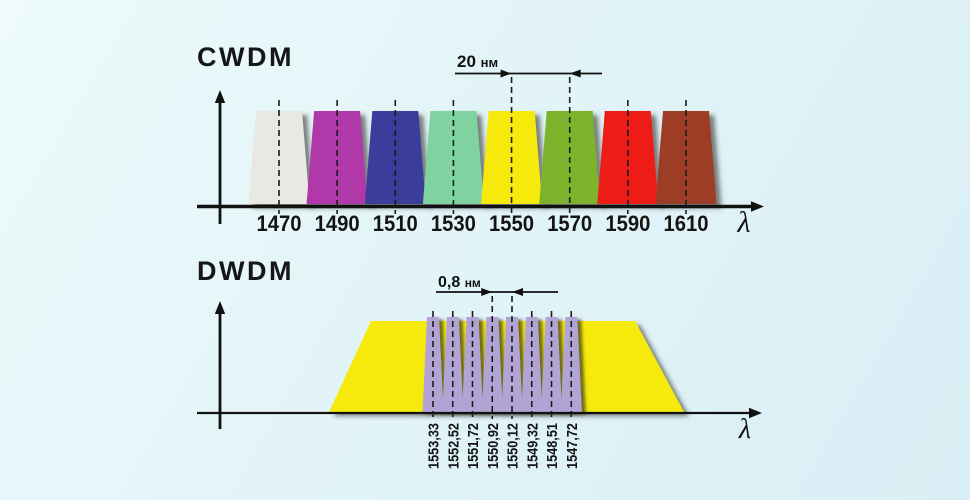 Image resolution: width=970 pixels, height=500 pixels. What do you see at coordinates (434, 446) in the screenshot?
I see `dwdm-tick-label-0: 1553,33` at bounding box center [434, 446].